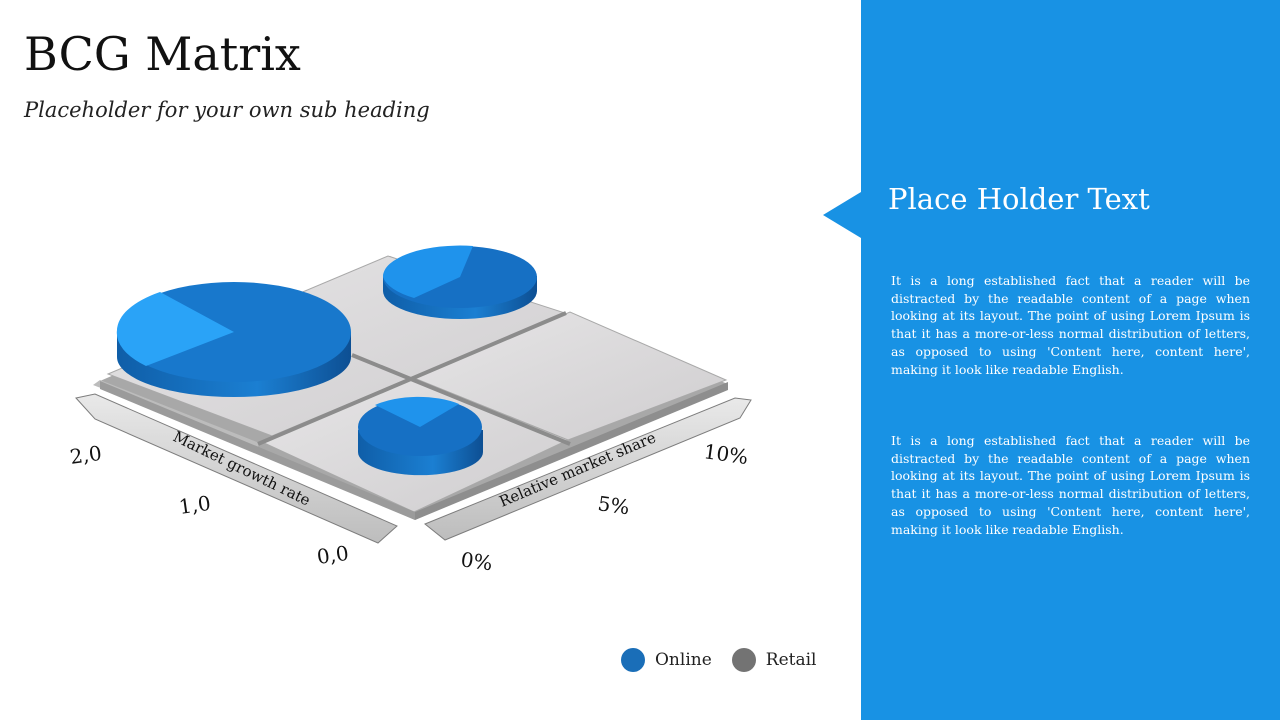  What do you see at coordinates (227, 110) in the screenshot?
I see `page-subtitle: Placeholder for your own sub heading` at bounding box center [227, 110].